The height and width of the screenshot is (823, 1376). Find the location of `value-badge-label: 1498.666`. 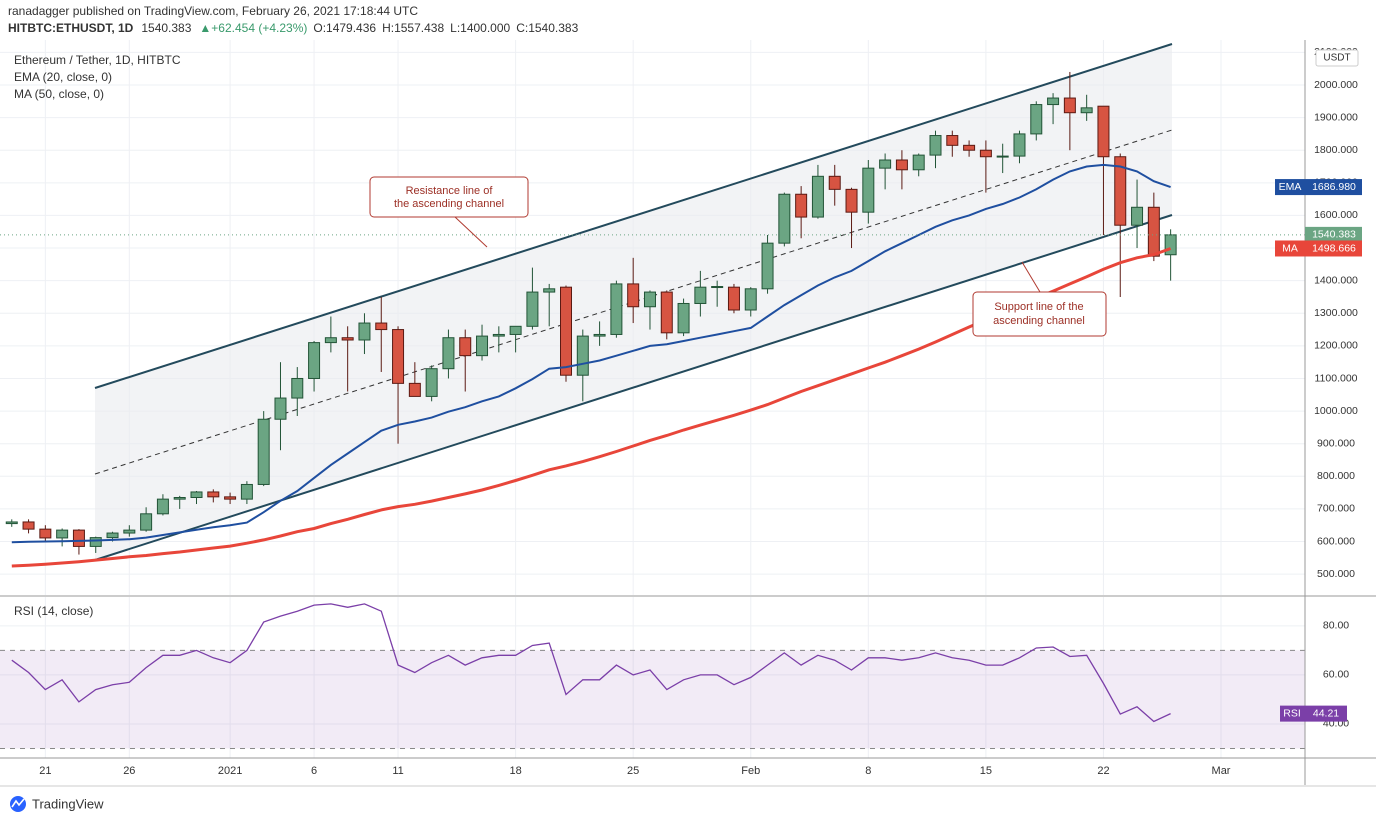

value-badge-label: 1498.666 is located at coordinates (1334, 248).